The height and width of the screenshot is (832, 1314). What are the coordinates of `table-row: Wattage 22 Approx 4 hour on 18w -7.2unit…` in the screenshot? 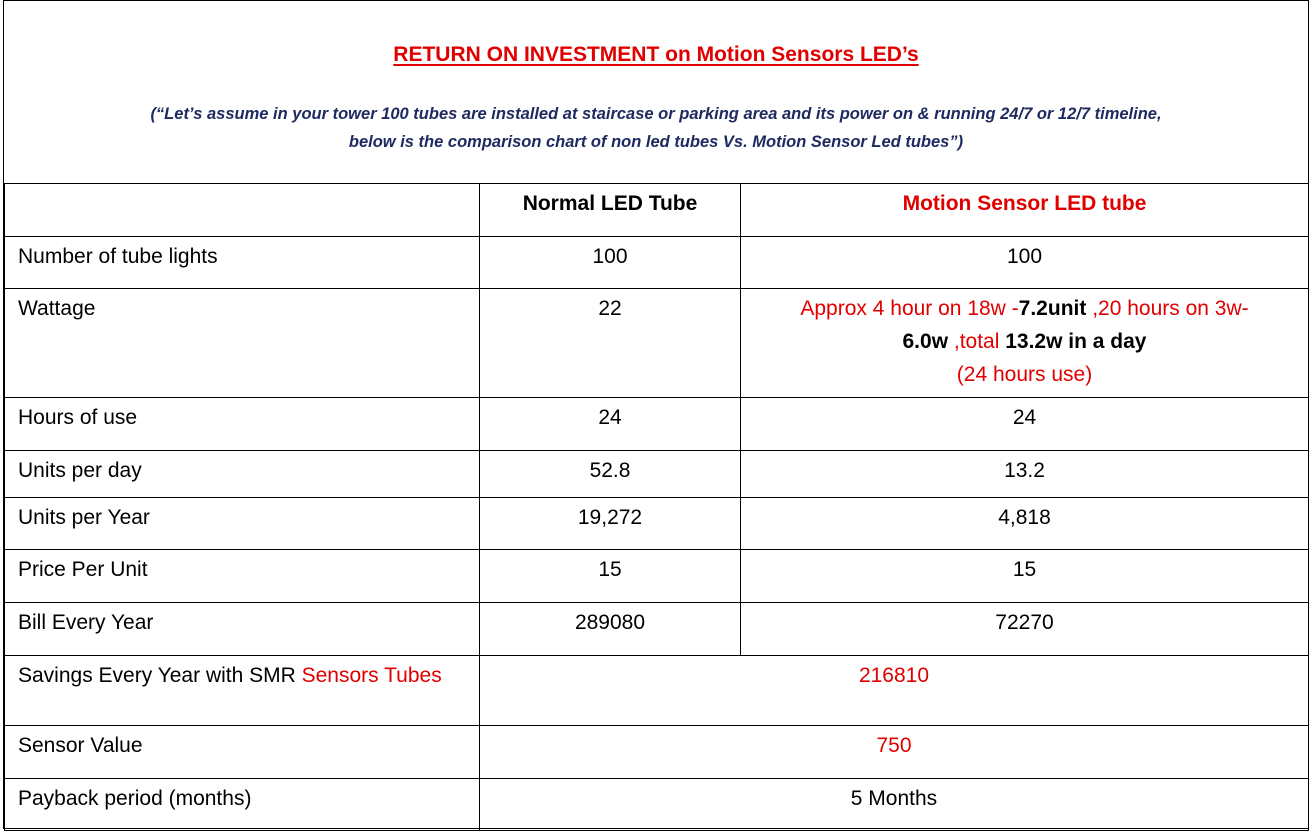 It's located at (656, 343).